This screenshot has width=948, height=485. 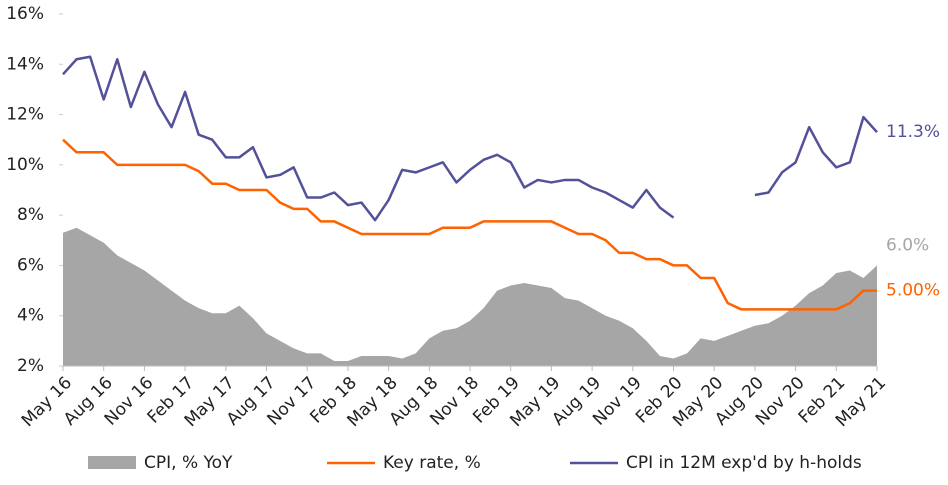 I want to click on legend-swatch, so click(x=112, y=462).